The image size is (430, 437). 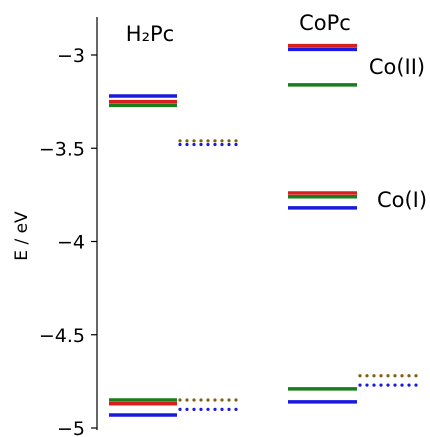 I want to click on y-tick-label: −3, so click(x=71, y=56).